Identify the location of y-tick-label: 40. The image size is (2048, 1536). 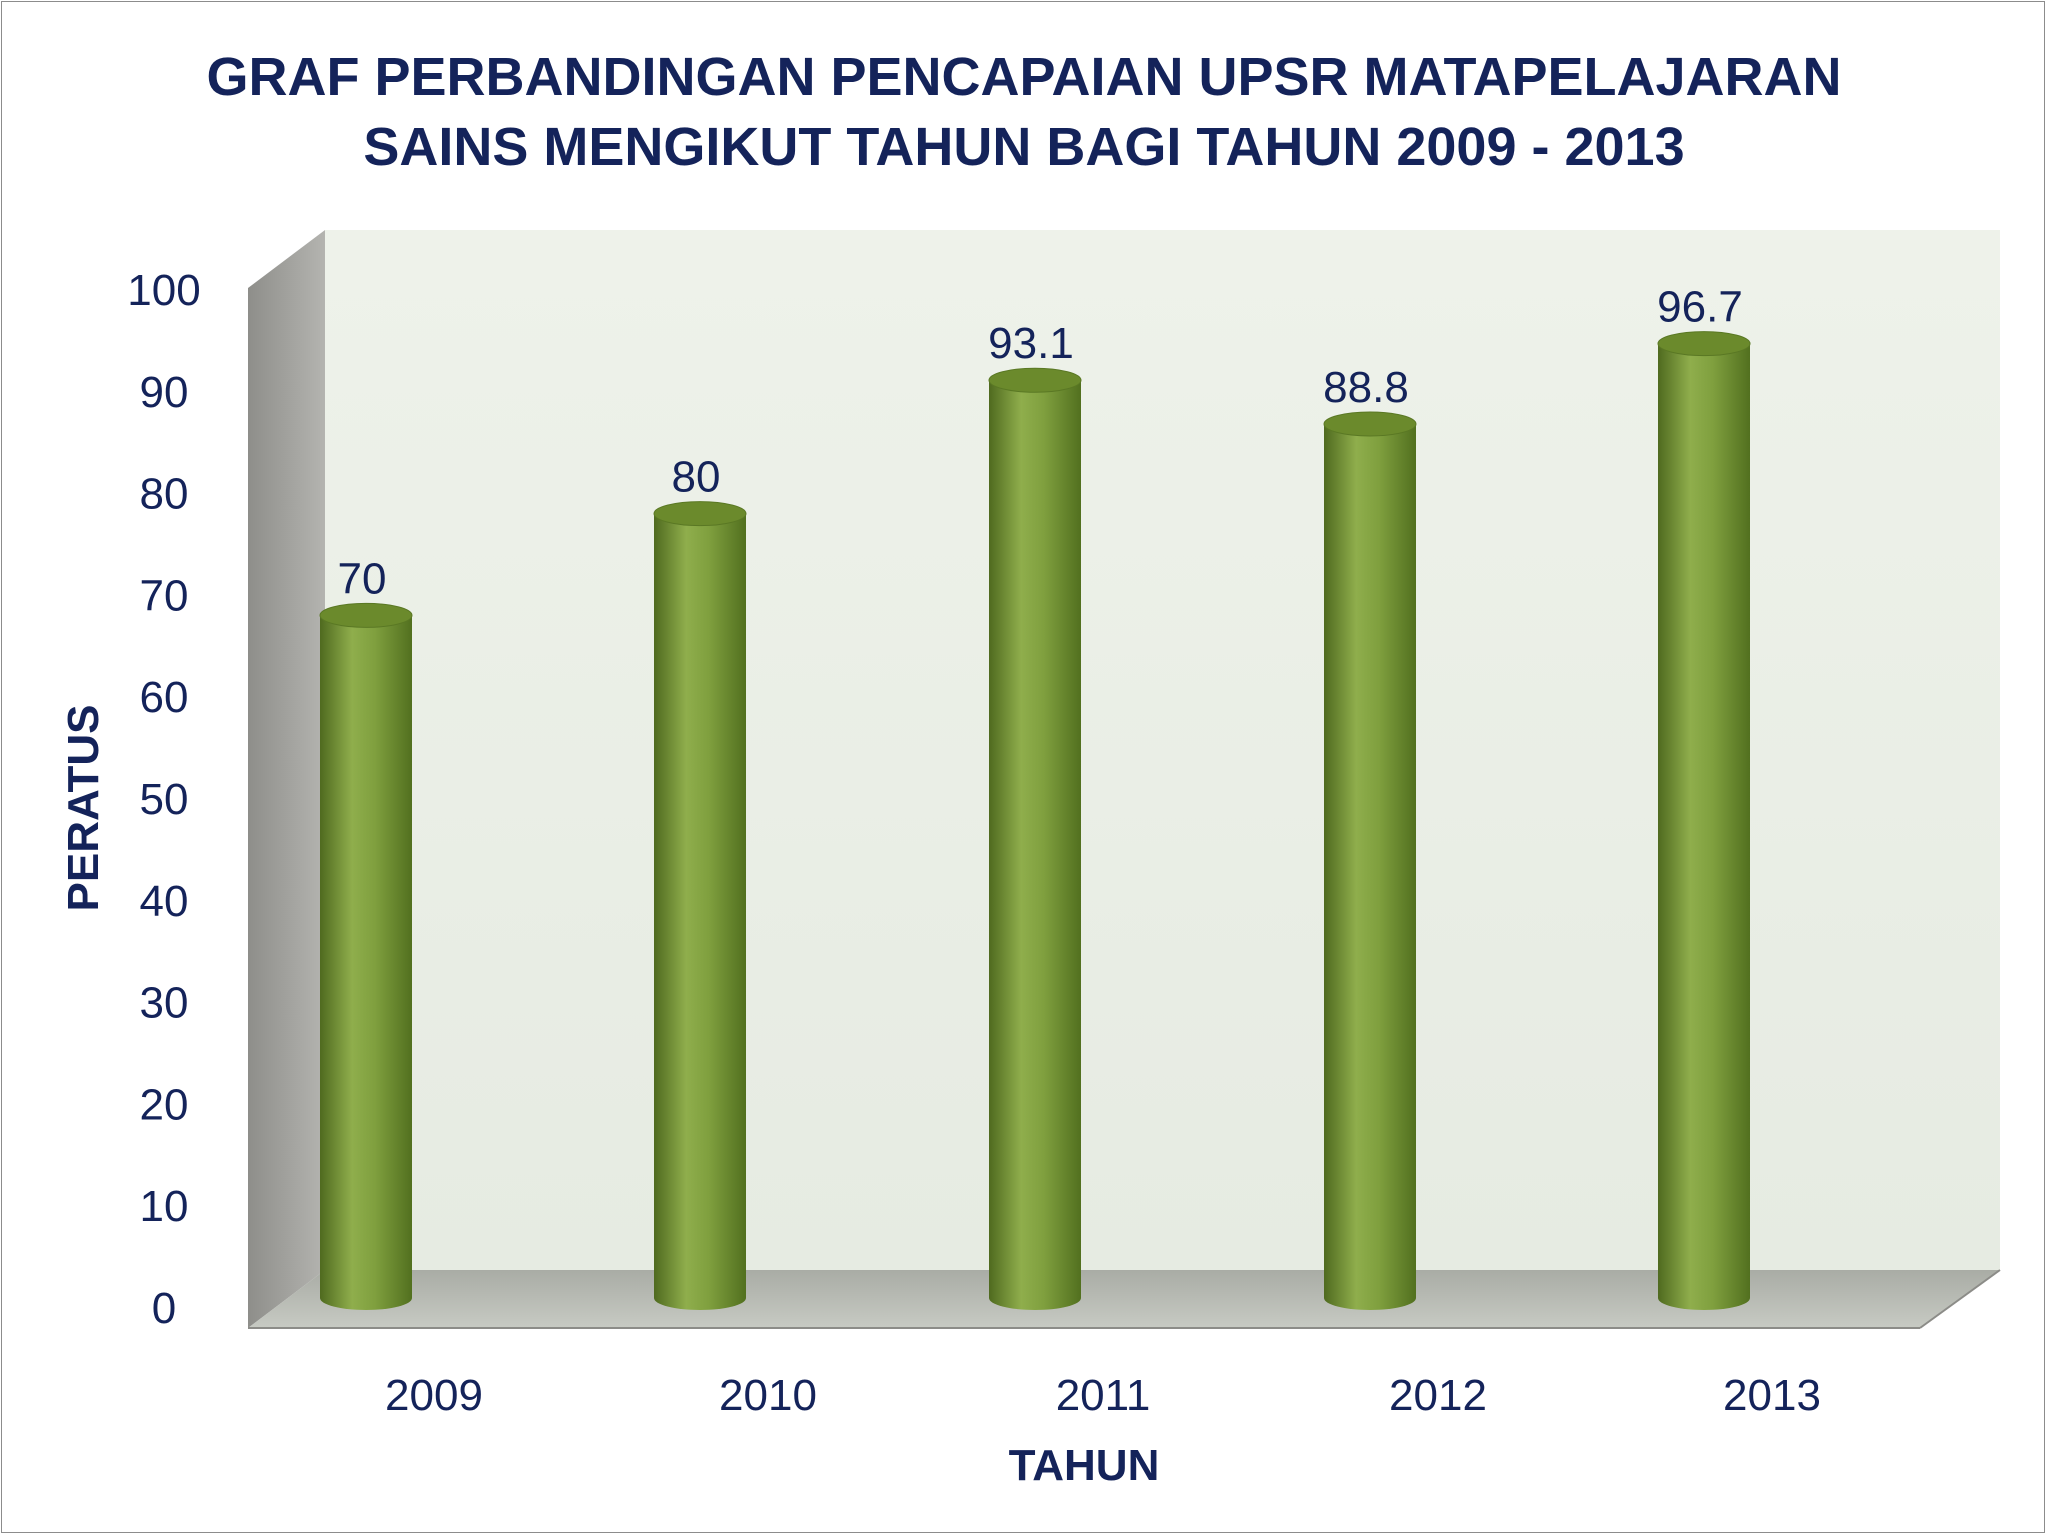
(164, 901).